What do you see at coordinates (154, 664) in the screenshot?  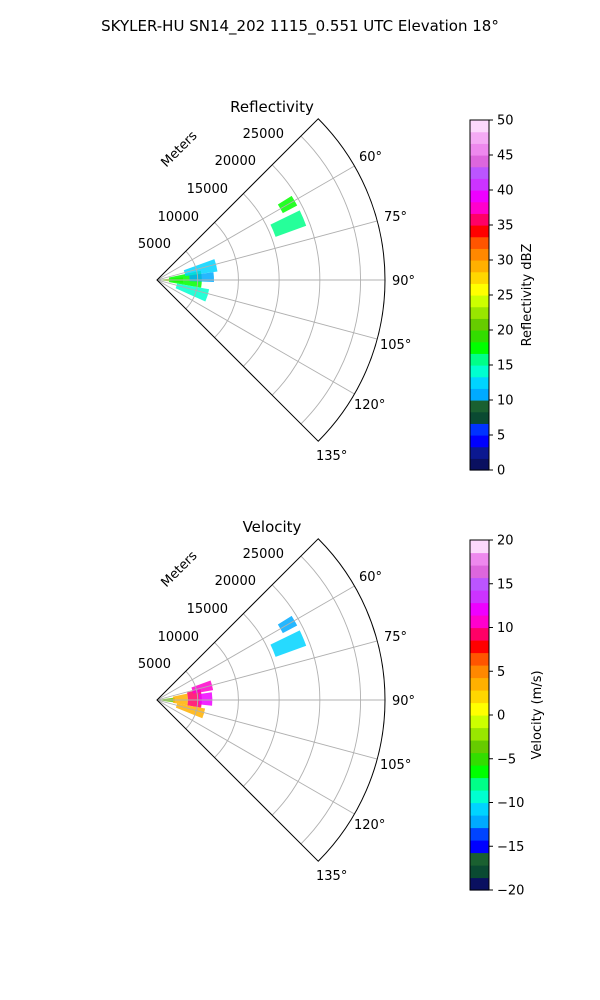 I see `velocity-radial-tick: 5000` at bounding box center [154, 664].